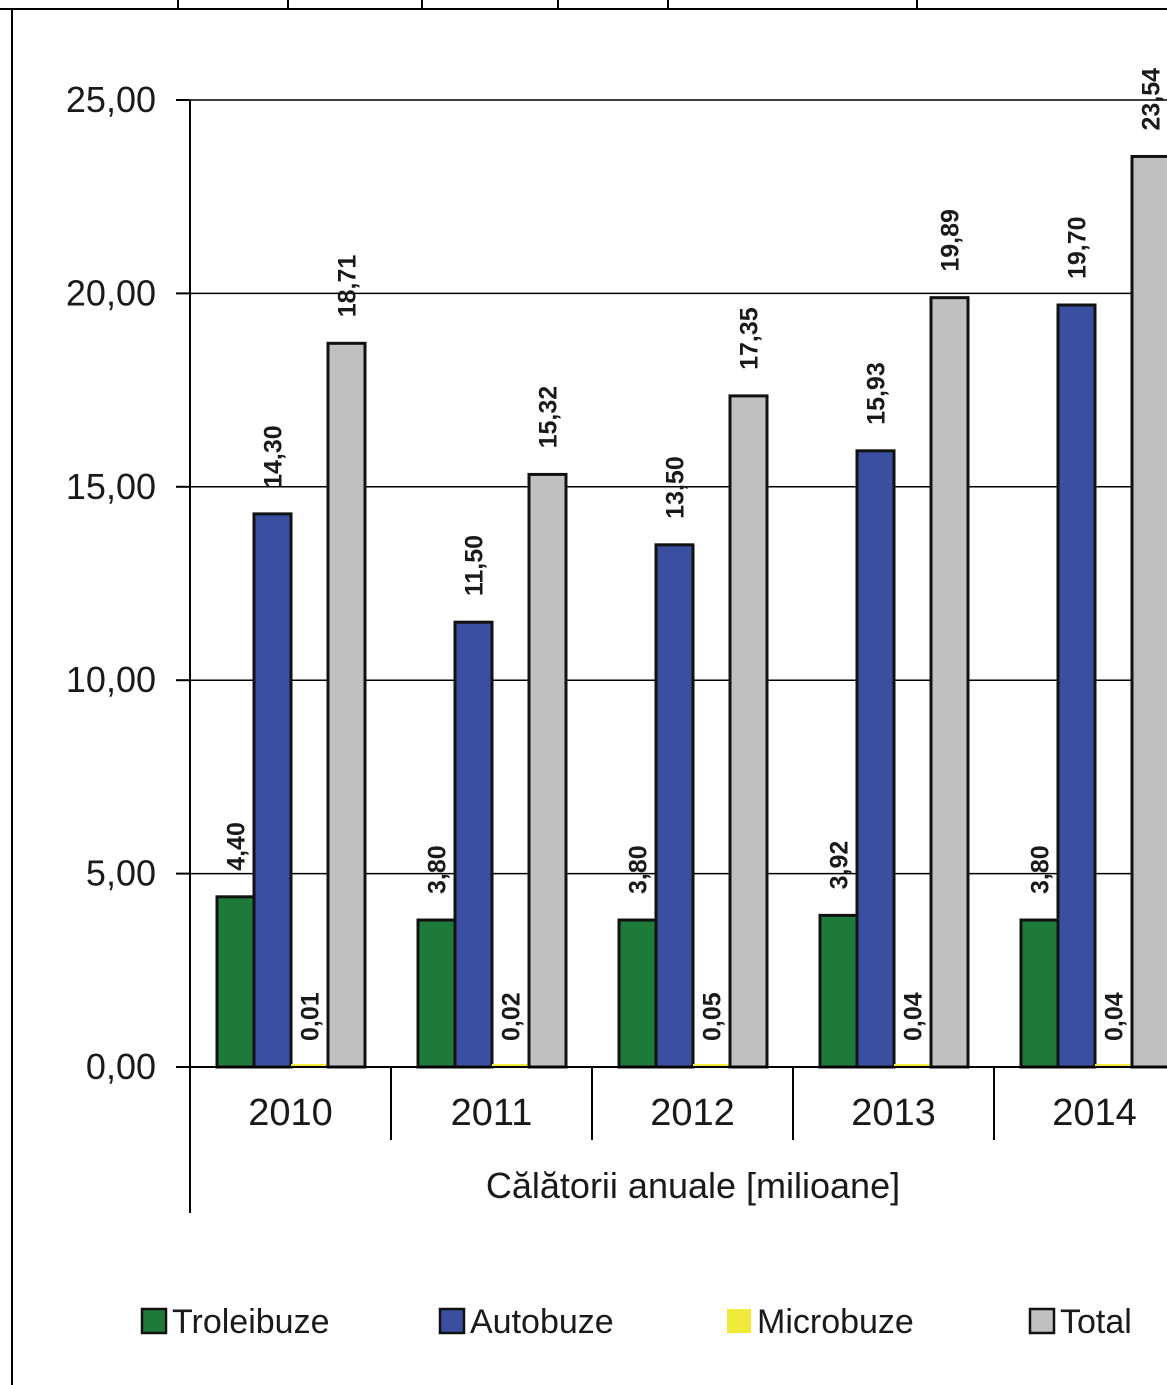 This screenshot has height=1385, width=1167. What do you see at coordinates (636, 1322) in the screenshot?
I see `legend: Troleibuze Autobuze Microbuze Total` at bounding box center [636, 1322].